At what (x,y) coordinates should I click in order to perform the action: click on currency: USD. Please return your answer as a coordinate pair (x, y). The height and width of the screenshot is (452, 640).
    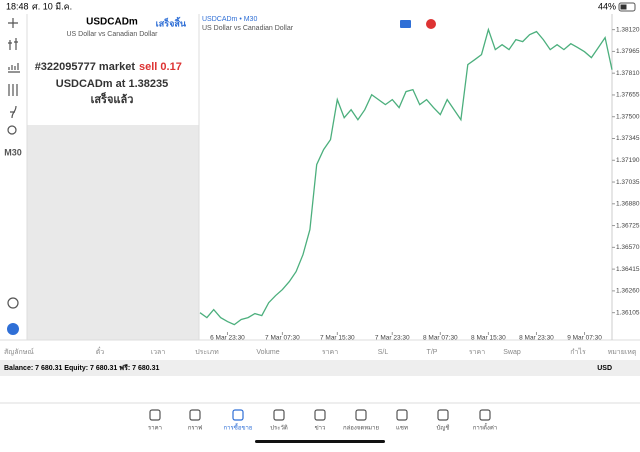
    Looking at the image, I should click on (604, 368).